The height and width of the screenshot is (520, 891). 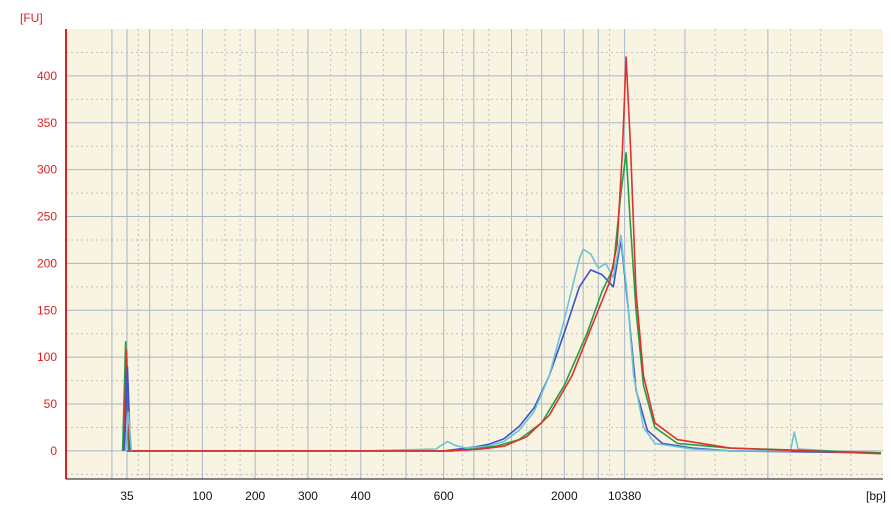 What do you see at coordinates (202, 496) in the screenshot?
I see `x-tick-label: 100` at bounding box center [202, 496].